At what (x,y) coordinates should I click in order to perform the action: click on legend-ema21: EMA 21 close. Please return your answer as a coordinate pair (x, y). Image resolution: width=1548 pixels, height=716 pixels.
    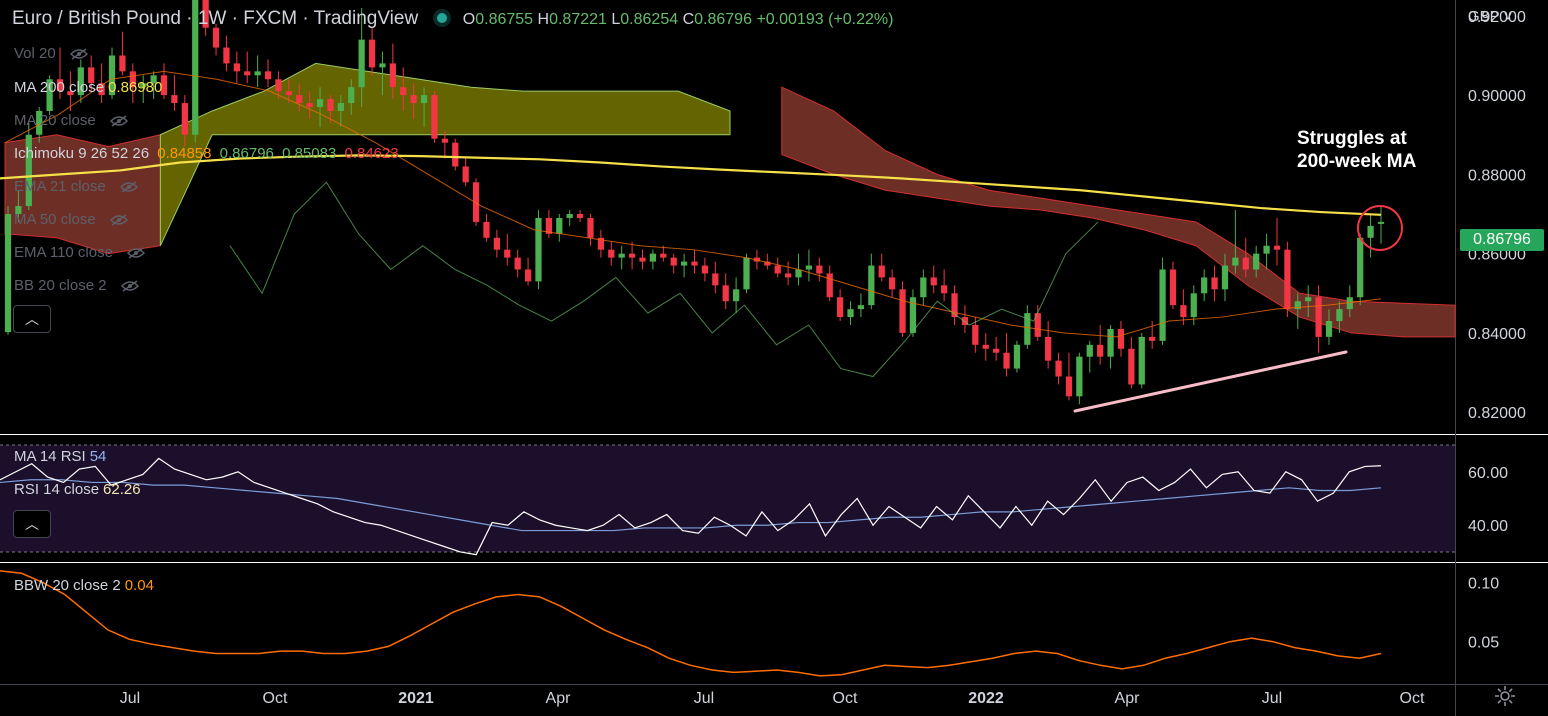
    Looking at the image, I should click on (76, 186).